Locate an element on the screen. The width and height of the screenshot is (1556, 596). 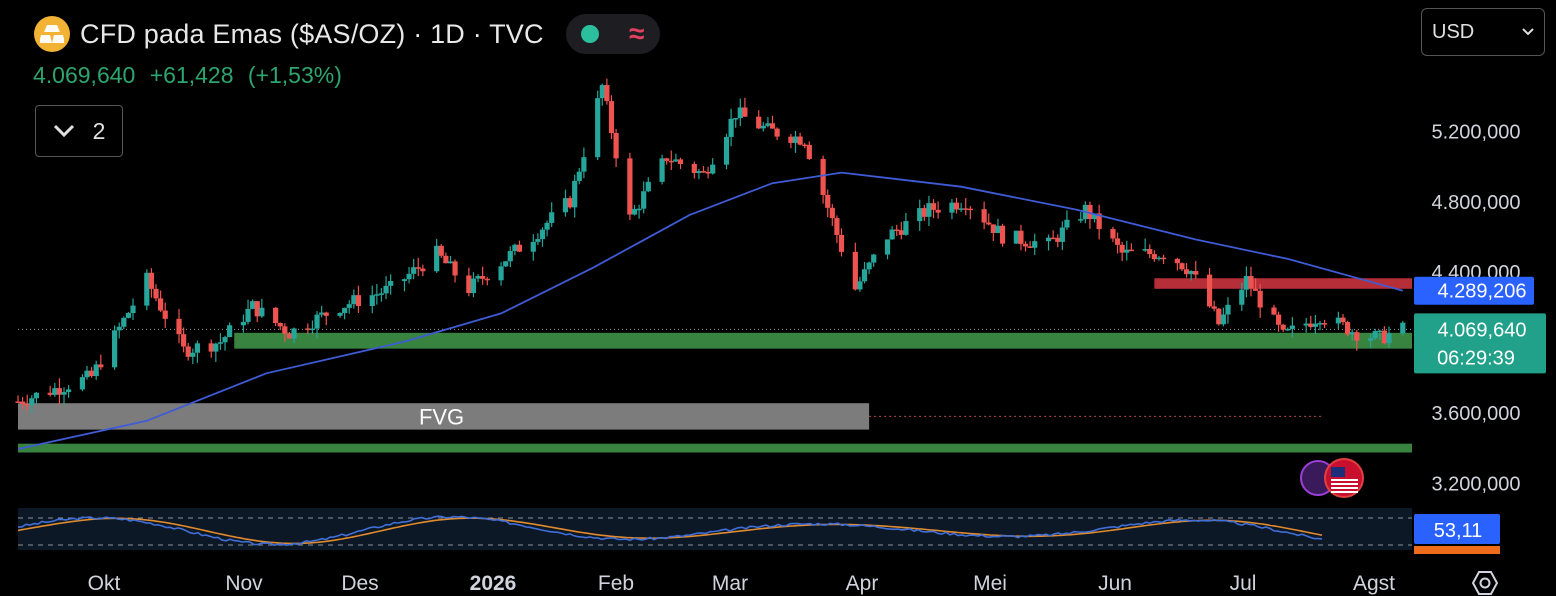
status-toggle: ≈ is located at coordinates (612, 34).